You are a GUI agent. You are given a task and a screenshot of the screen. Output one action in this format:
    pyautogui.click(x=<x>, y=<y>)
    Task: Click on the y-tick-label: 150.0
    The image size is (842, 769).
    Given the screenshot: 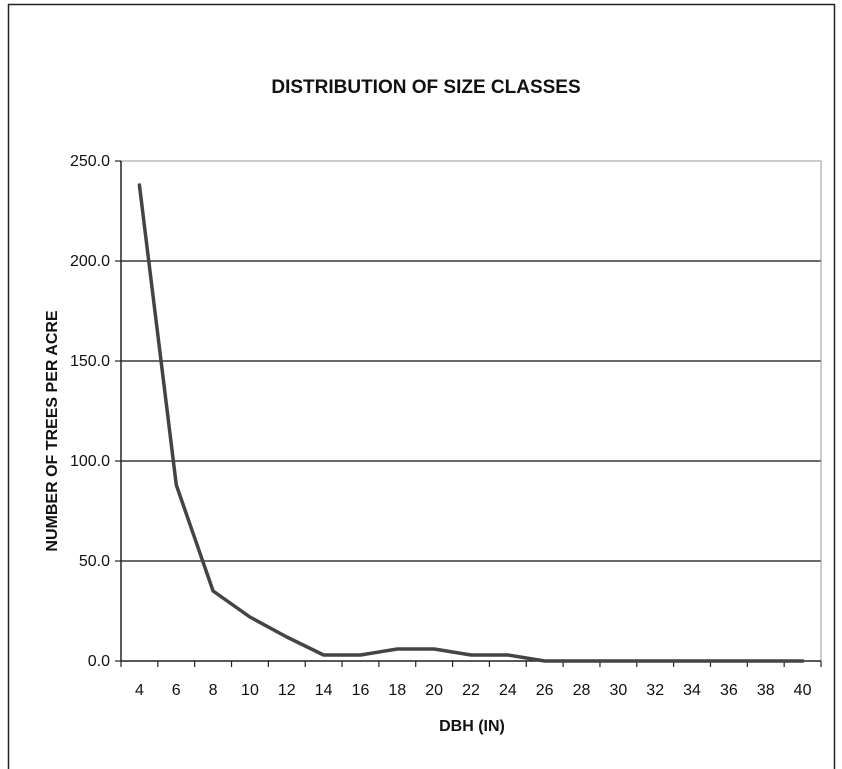 What is the action you would take?
    pyautogui.click(x=90, y=361)
    